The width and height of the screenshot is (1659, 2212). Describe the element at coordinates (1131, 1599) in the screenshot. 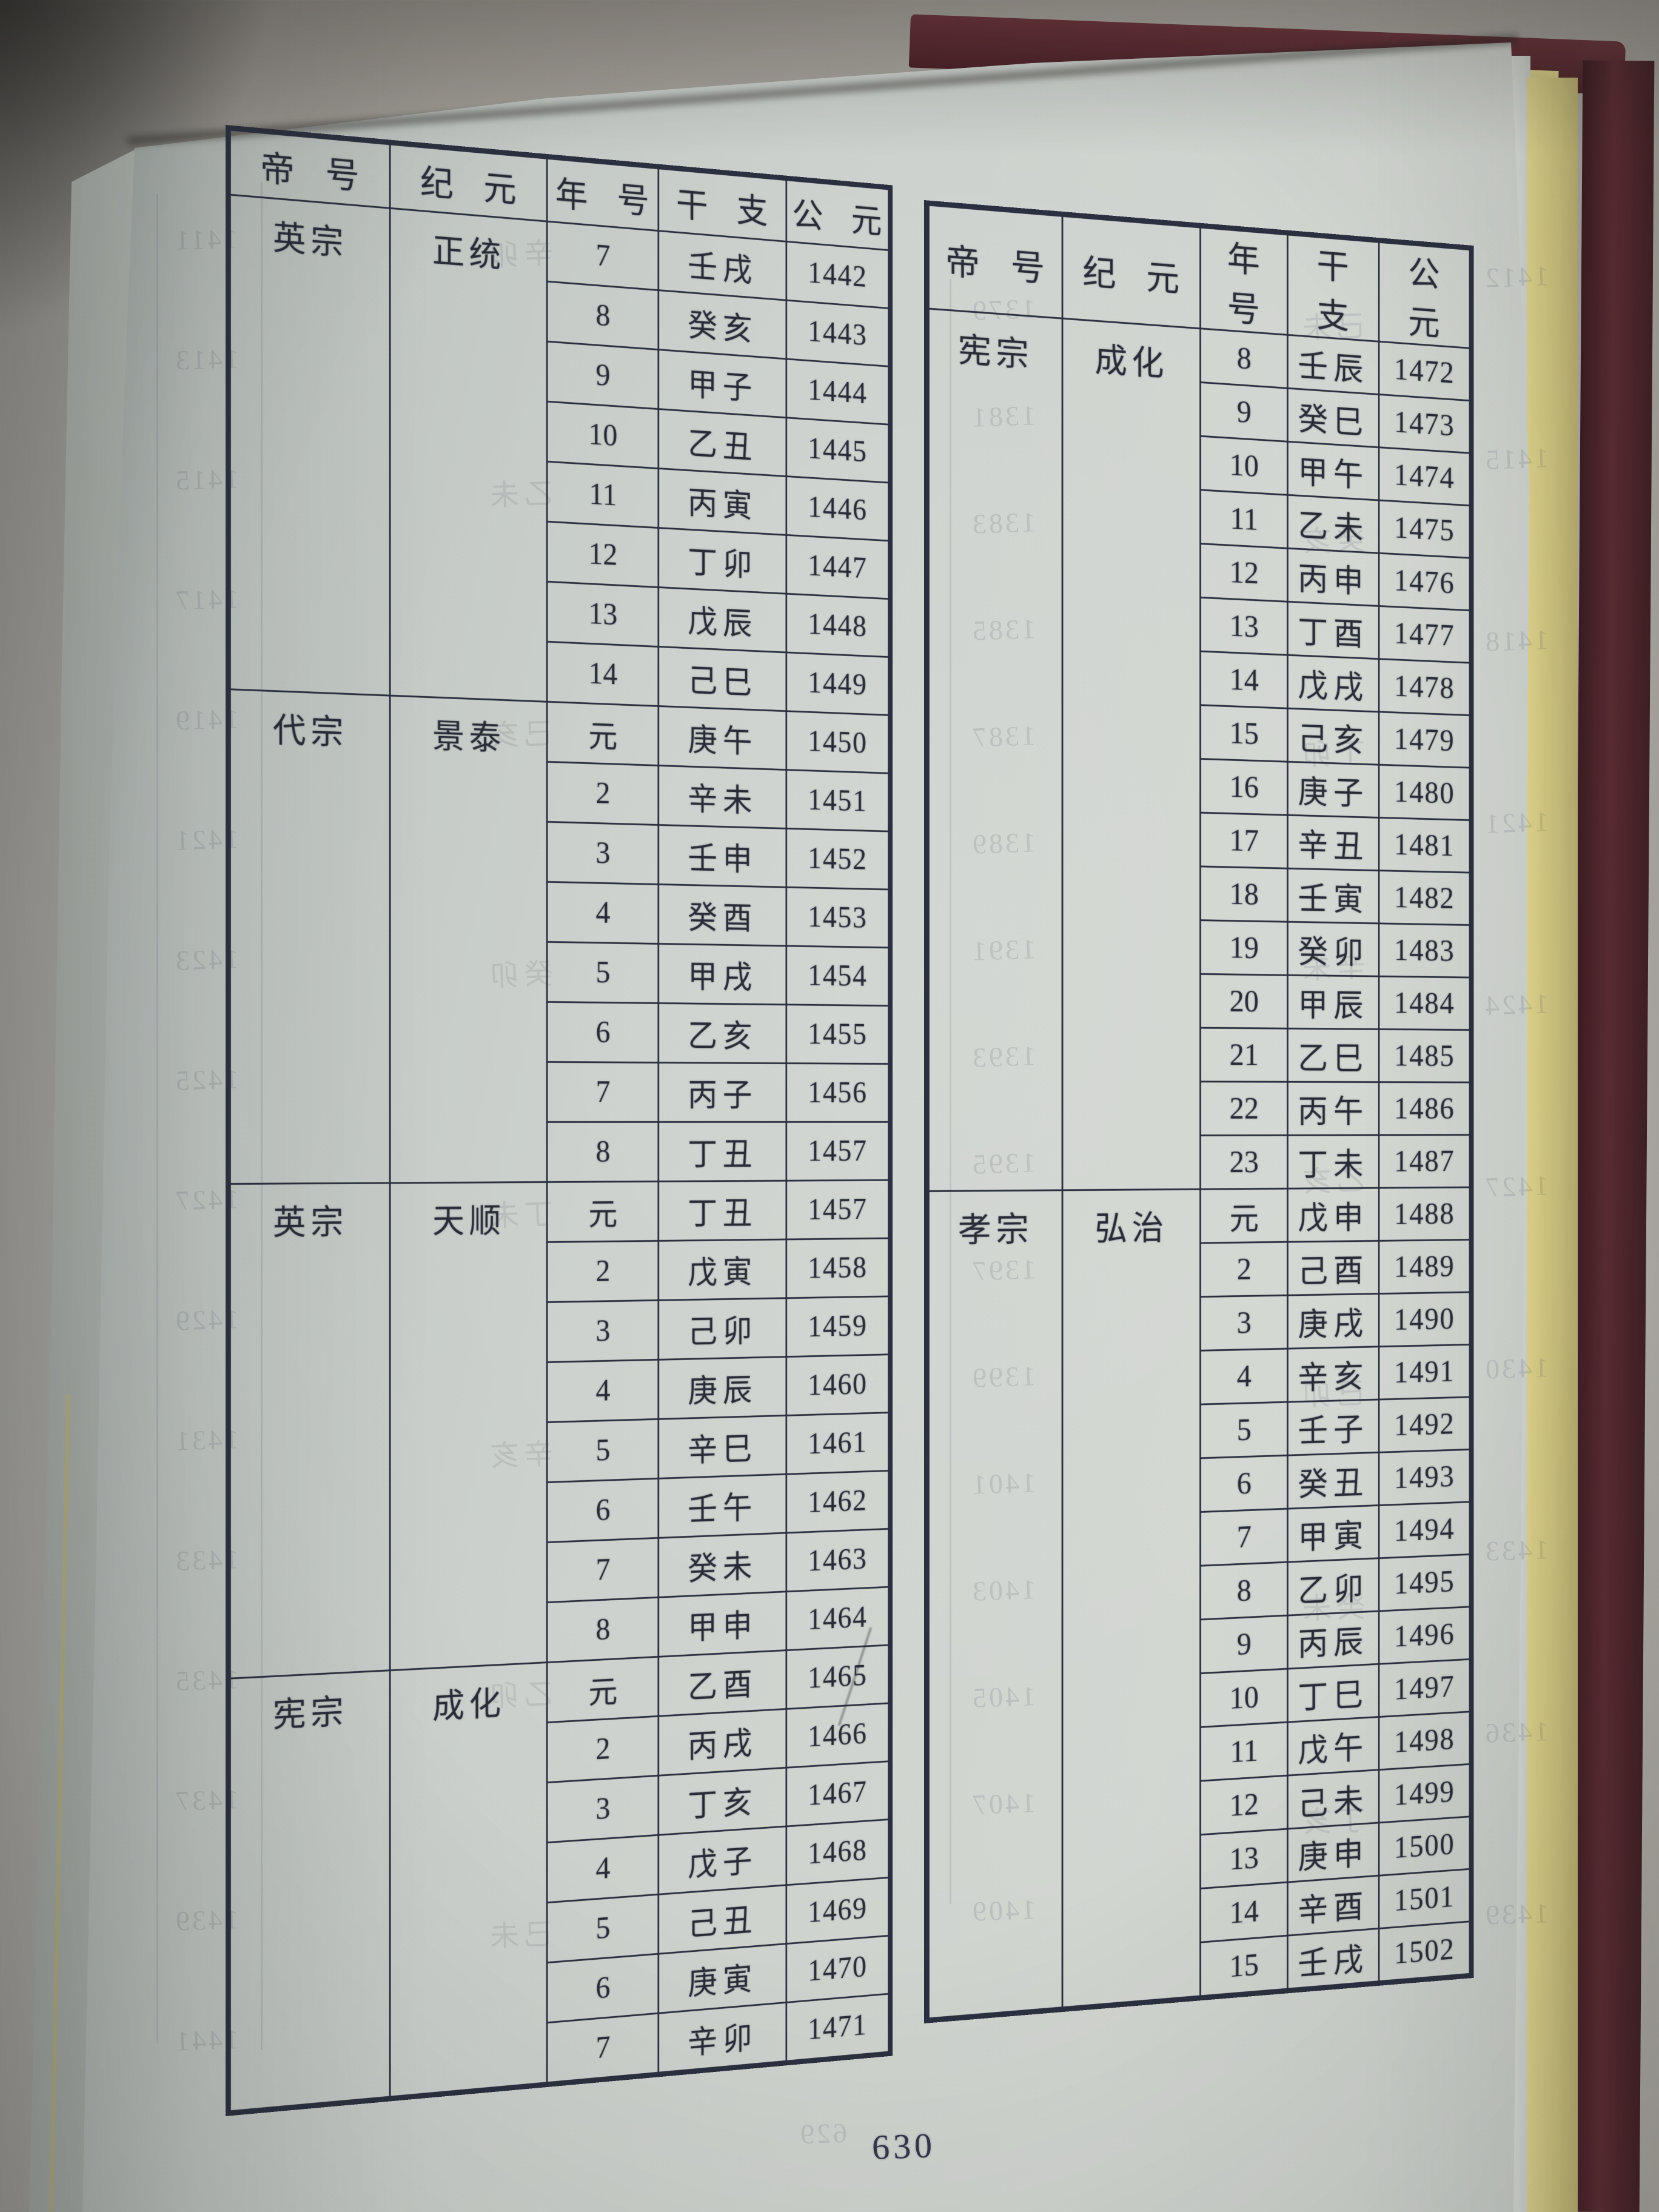

I see `era-cell: 弘治` at that location.